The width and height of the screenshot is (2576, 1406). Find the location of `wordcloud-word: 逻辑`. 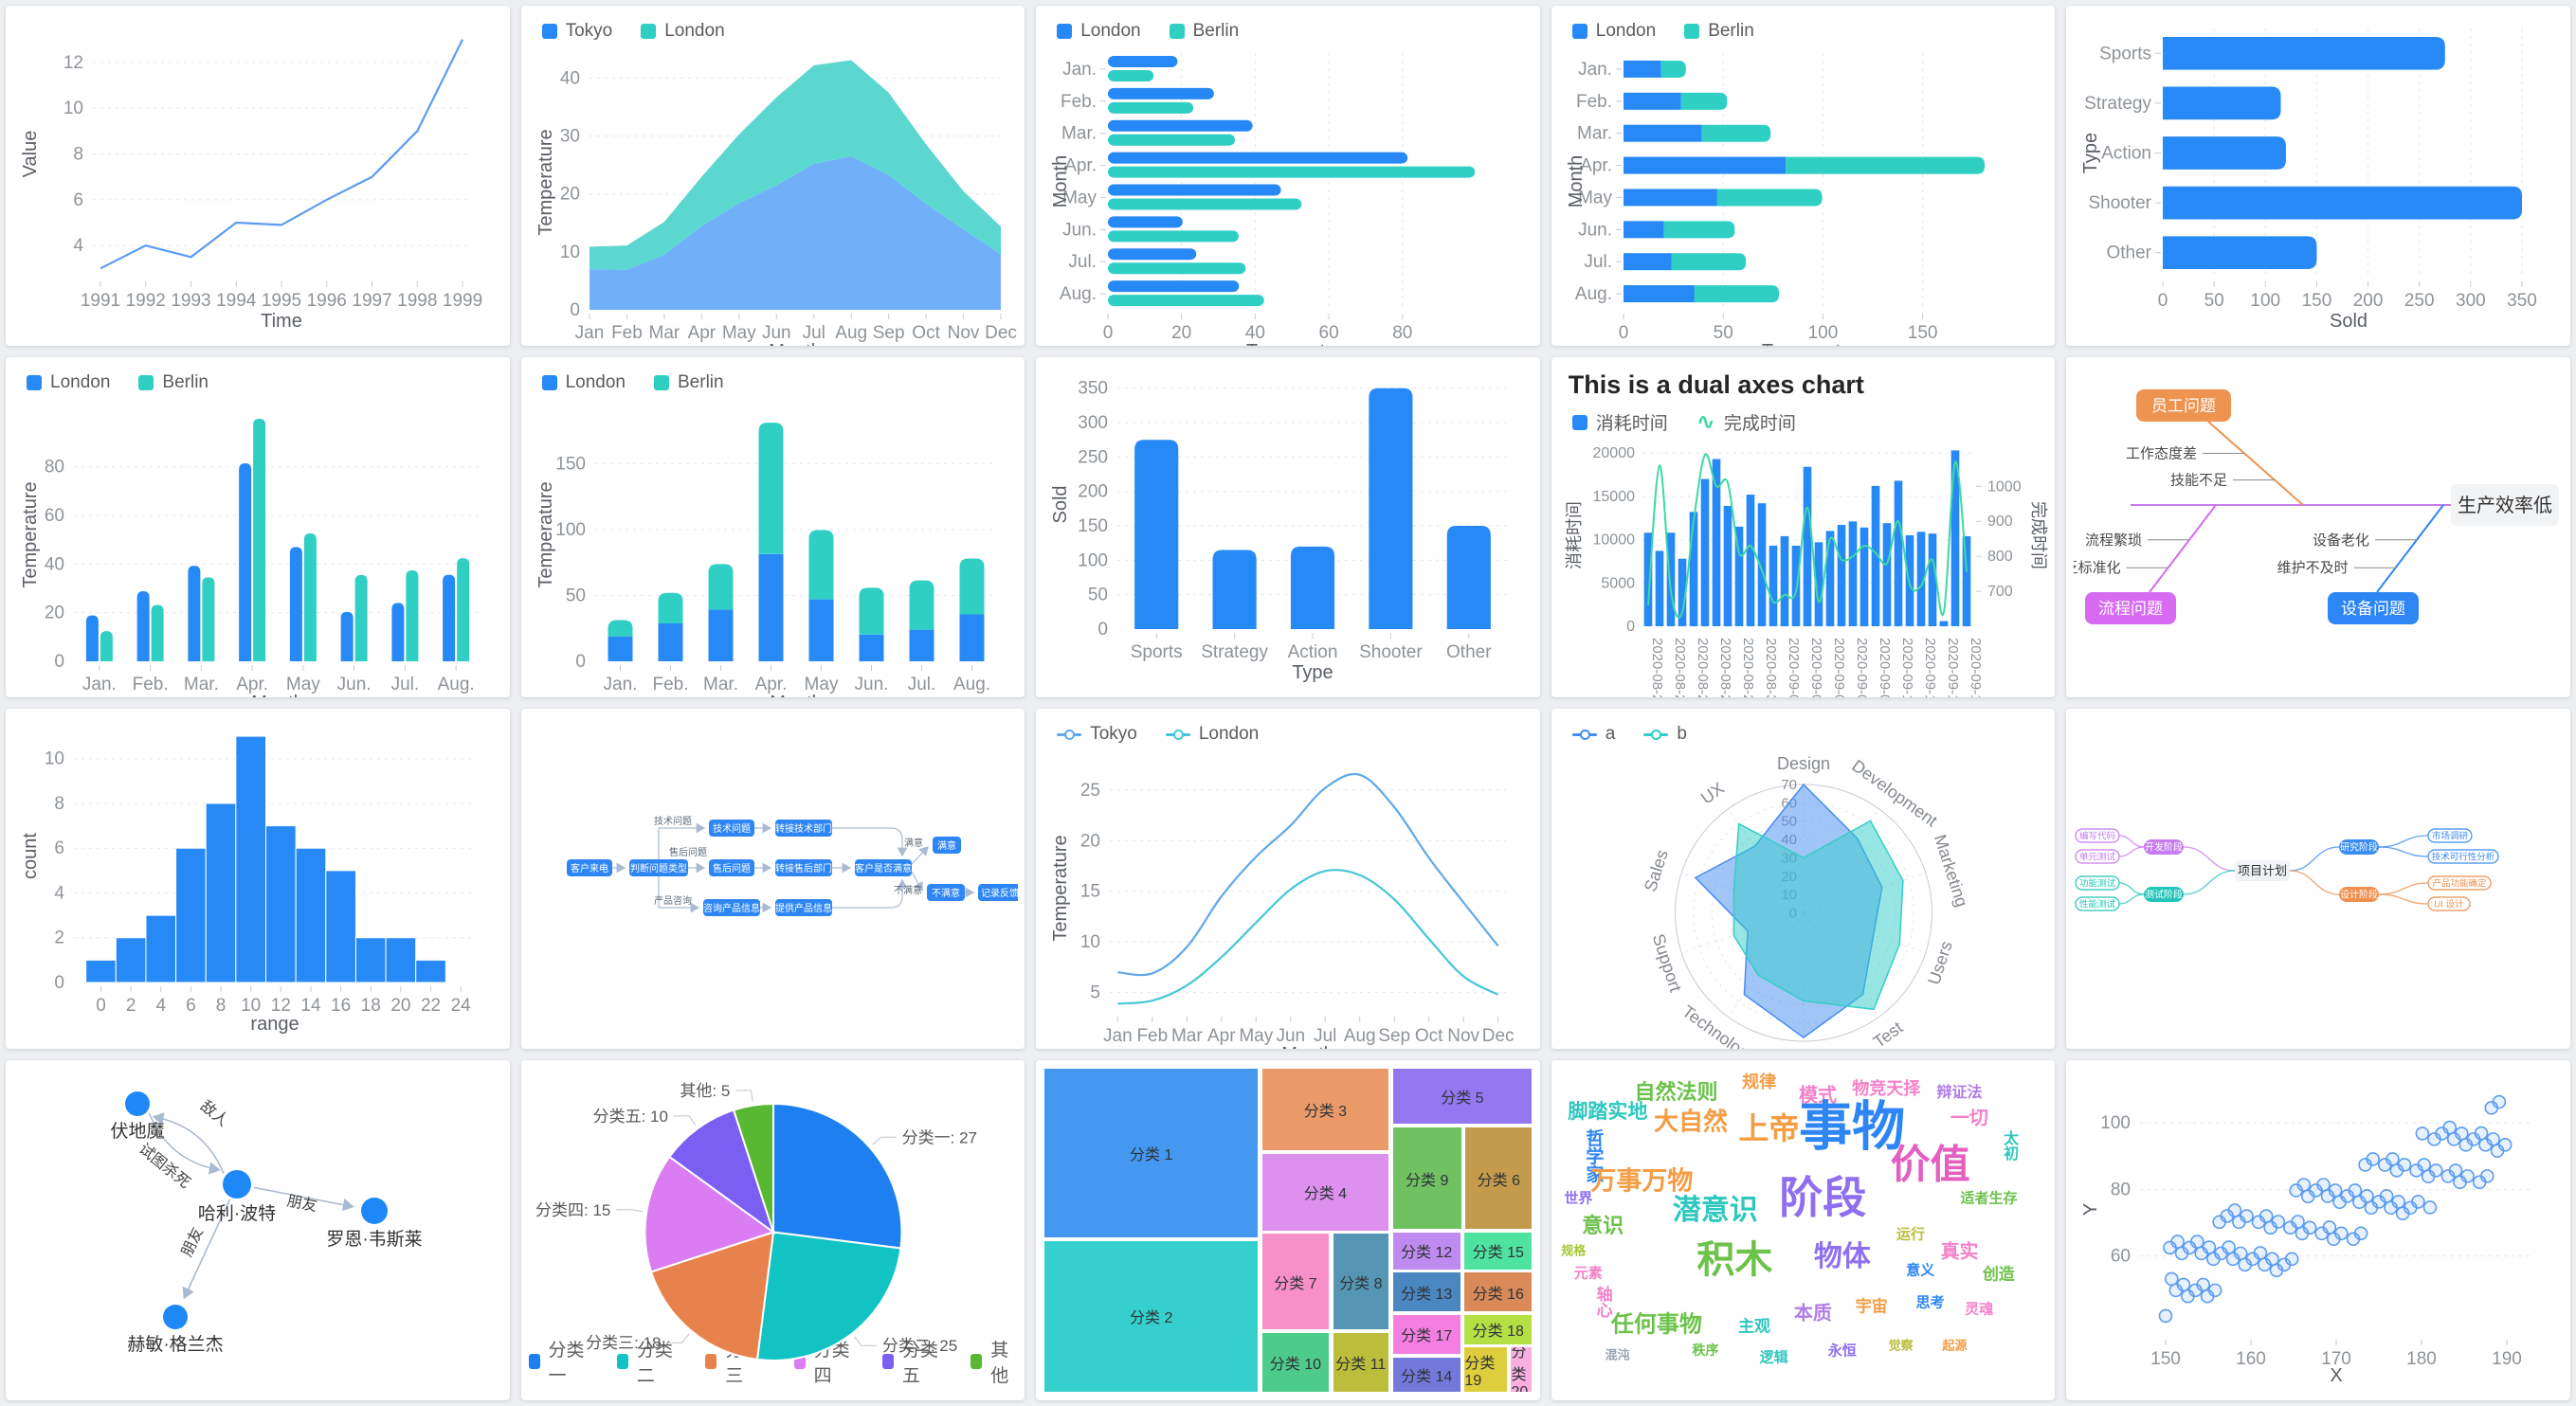

wordcloud-word: 逻辑 is located at coordinates (1773, 1357).